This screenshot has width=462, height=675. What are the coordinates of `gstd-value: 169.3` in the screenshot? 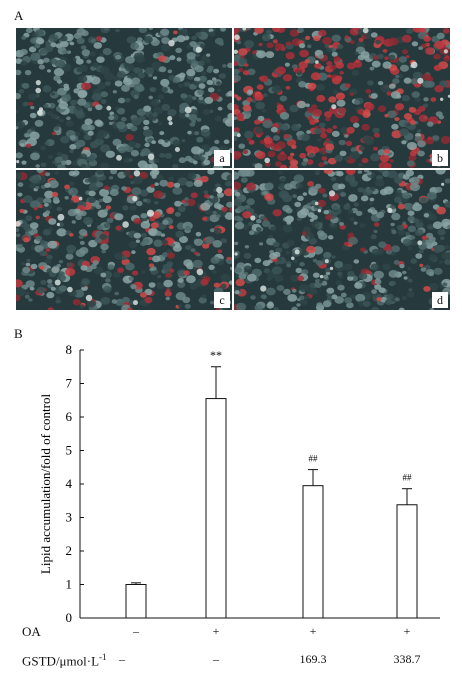 It's located at (313, 659).